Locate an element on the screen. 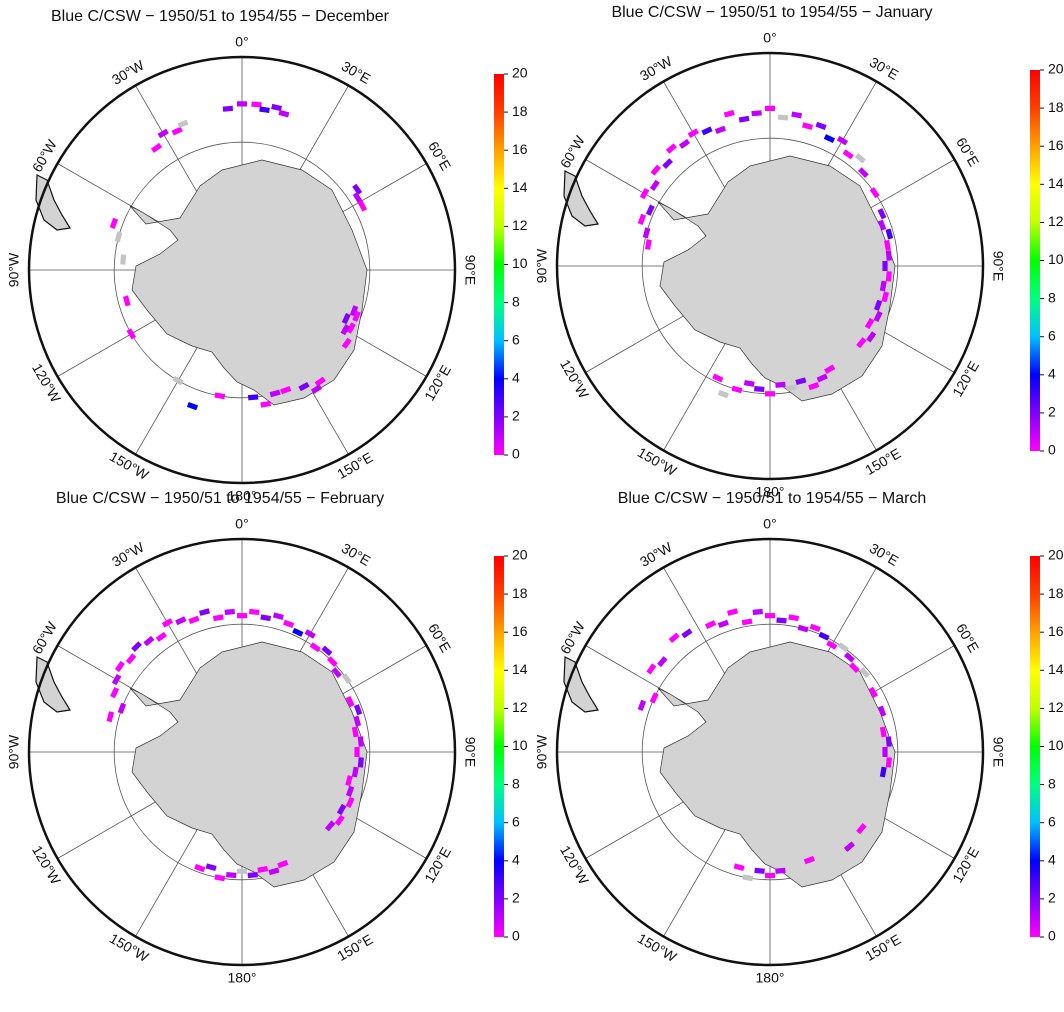 This screenshot has height=1012, width=1064. antarctica is located at coordinates (776, 278).